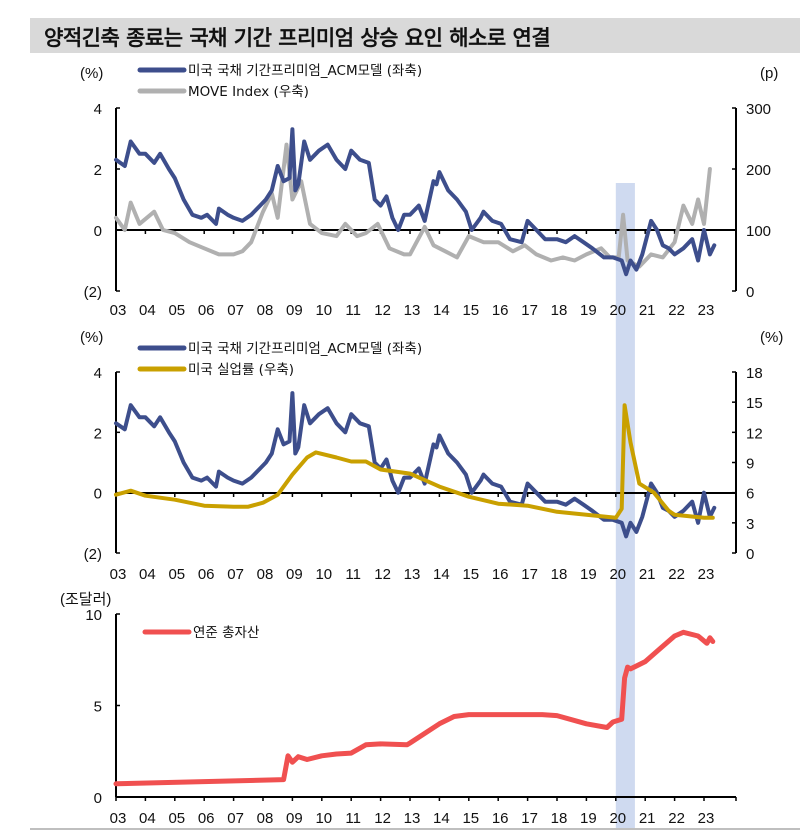 The width and height of the screenshot is (800, 833). Describe the element at coordinates (771, 337) in the screenshot. I see `right-axis-unit: (%)` at that location.